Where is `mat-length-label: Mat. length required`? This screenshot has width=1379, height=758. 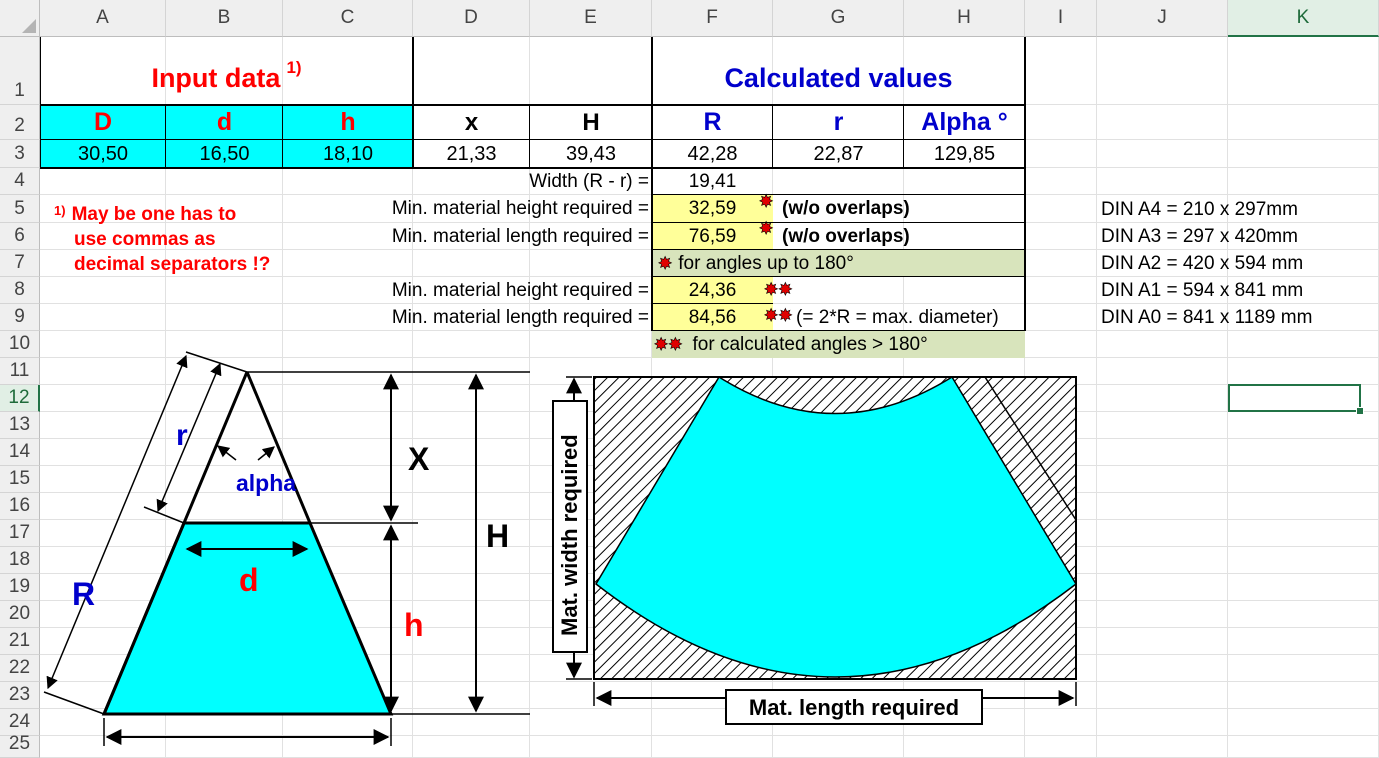 mat-length-label: Mat. length required is located at coordinates (854, 707).